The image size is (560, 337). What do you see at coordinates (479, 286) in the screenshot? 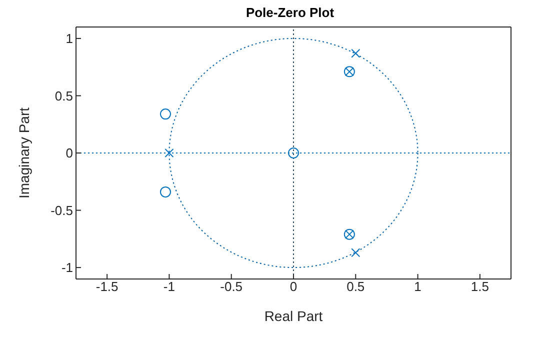
I see `x-tick-label: 1.5` at bounding box center [479, 286].